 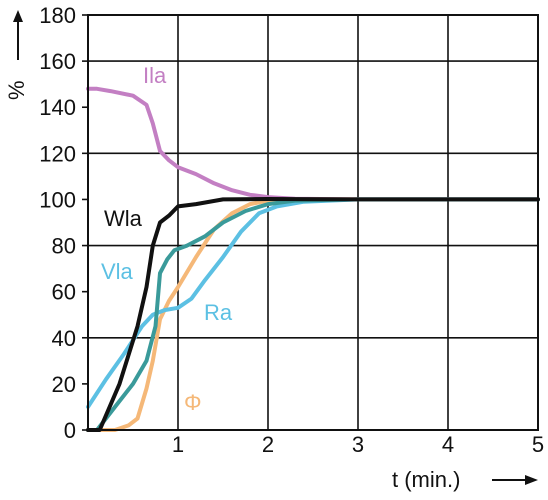 I want to click on label-phi: Φ, so click(x=193, y=402).